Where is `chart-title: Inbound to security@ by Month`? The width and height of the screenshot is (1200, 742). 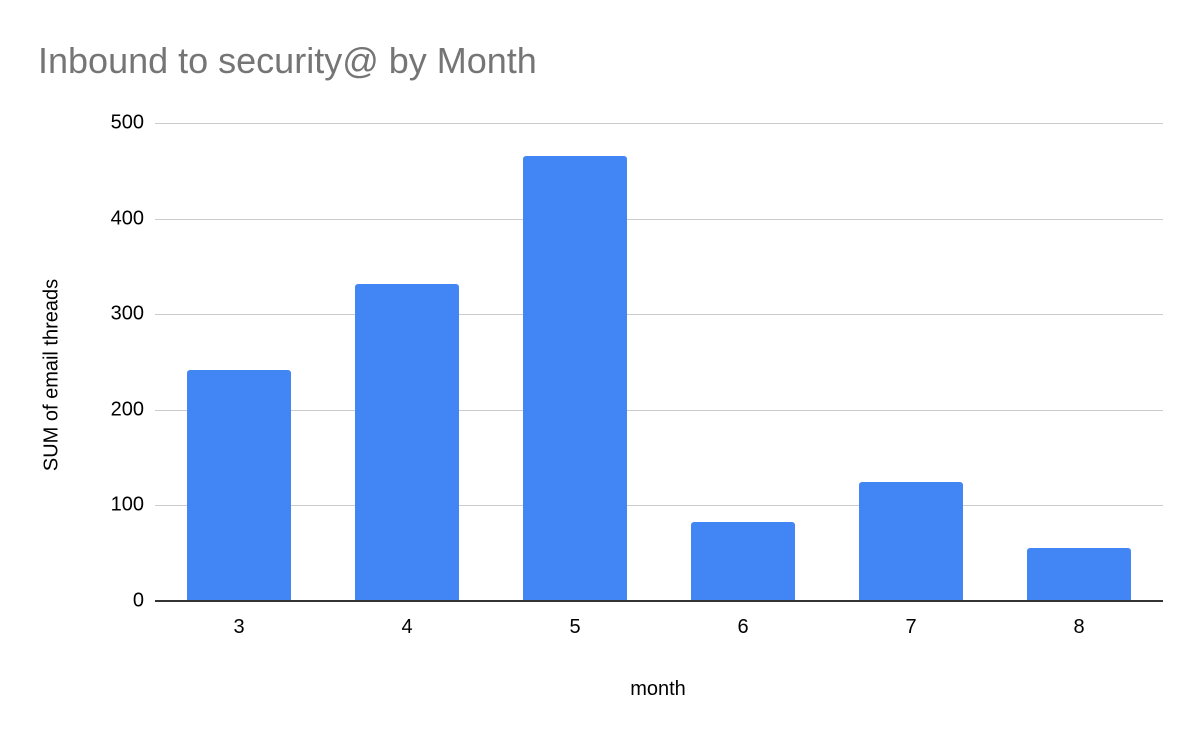 chart-title: Inbound to security@ by Month is located at coordinates (287, 60).